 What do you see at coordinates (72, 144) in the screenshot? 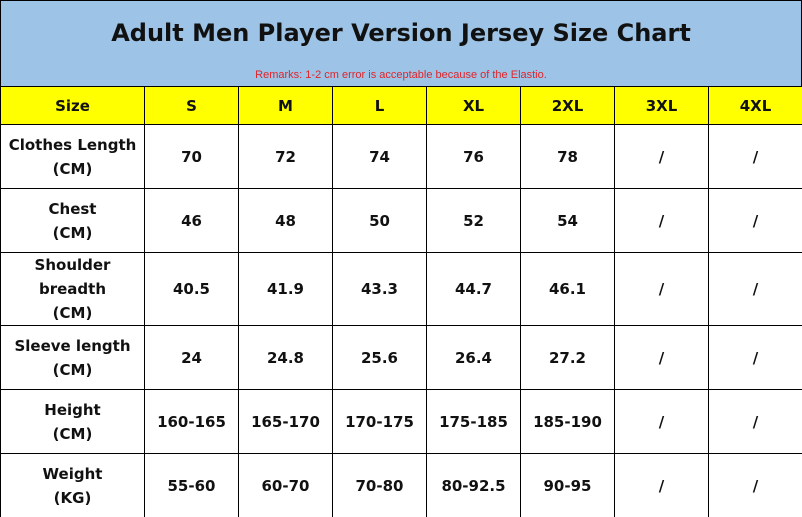
I see `row-label-line: Clothes Length` at bounding box center [72, 144].